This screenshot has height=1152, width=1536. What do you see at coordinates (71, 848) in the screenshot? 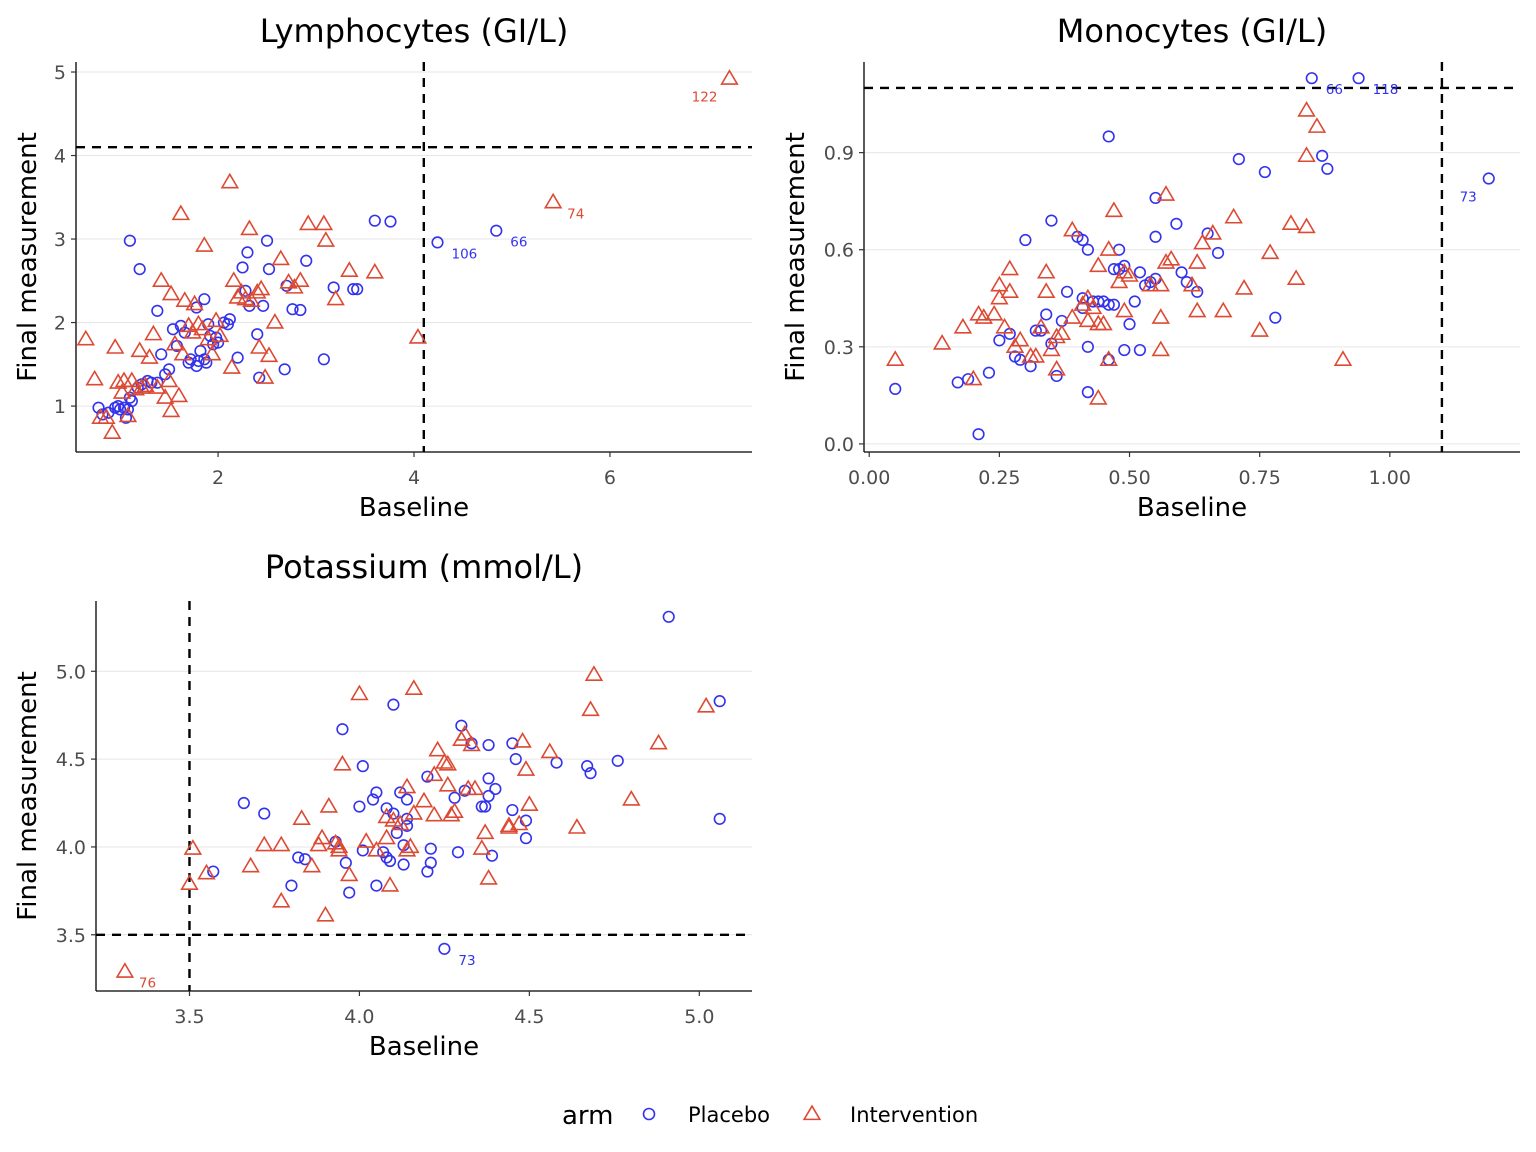
I see `y-tick-label: 4.0` at bounding box center [71, 848].